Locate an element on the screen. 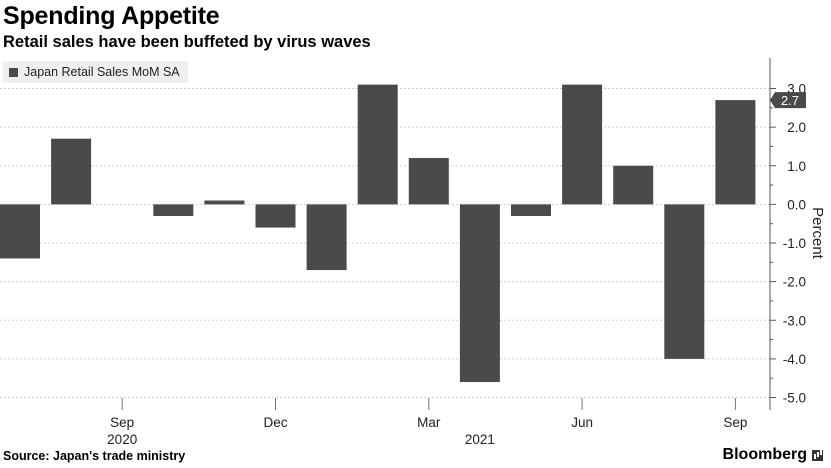 The width and height of the screenshot is (831, 468). x-tick-label: Mar is located at coordinates (429, 422).